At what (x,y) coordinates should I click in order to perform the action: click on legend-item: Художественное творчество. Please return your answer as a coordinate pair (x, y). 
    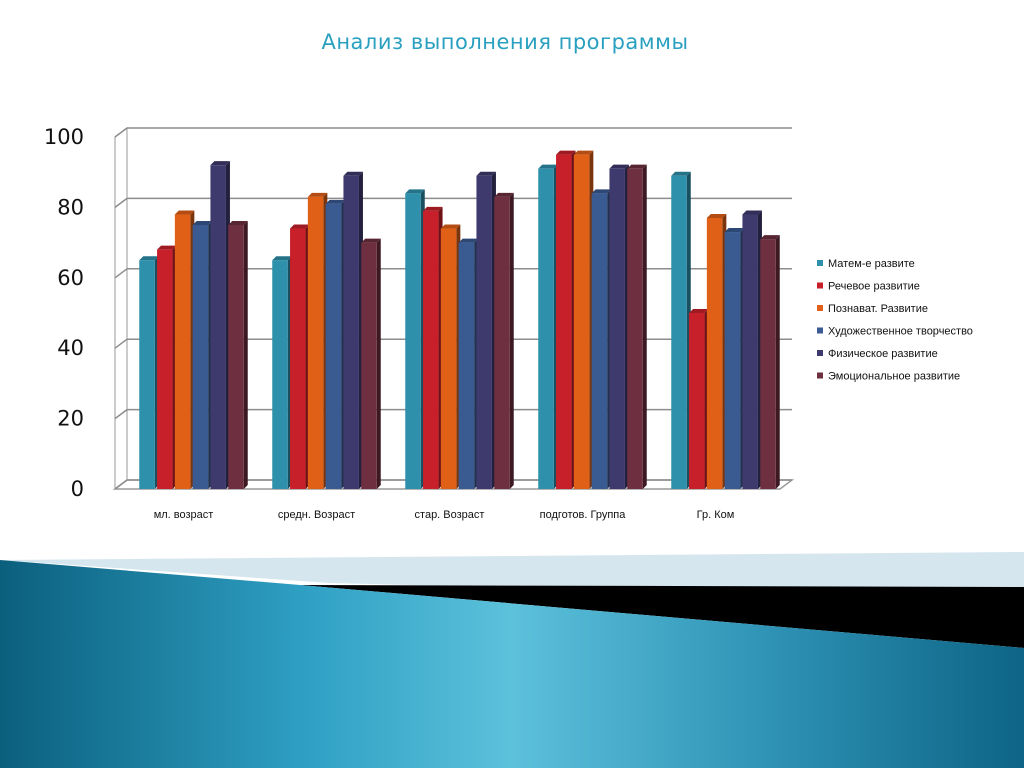
    Looking at the image, I should click on (895, 332).